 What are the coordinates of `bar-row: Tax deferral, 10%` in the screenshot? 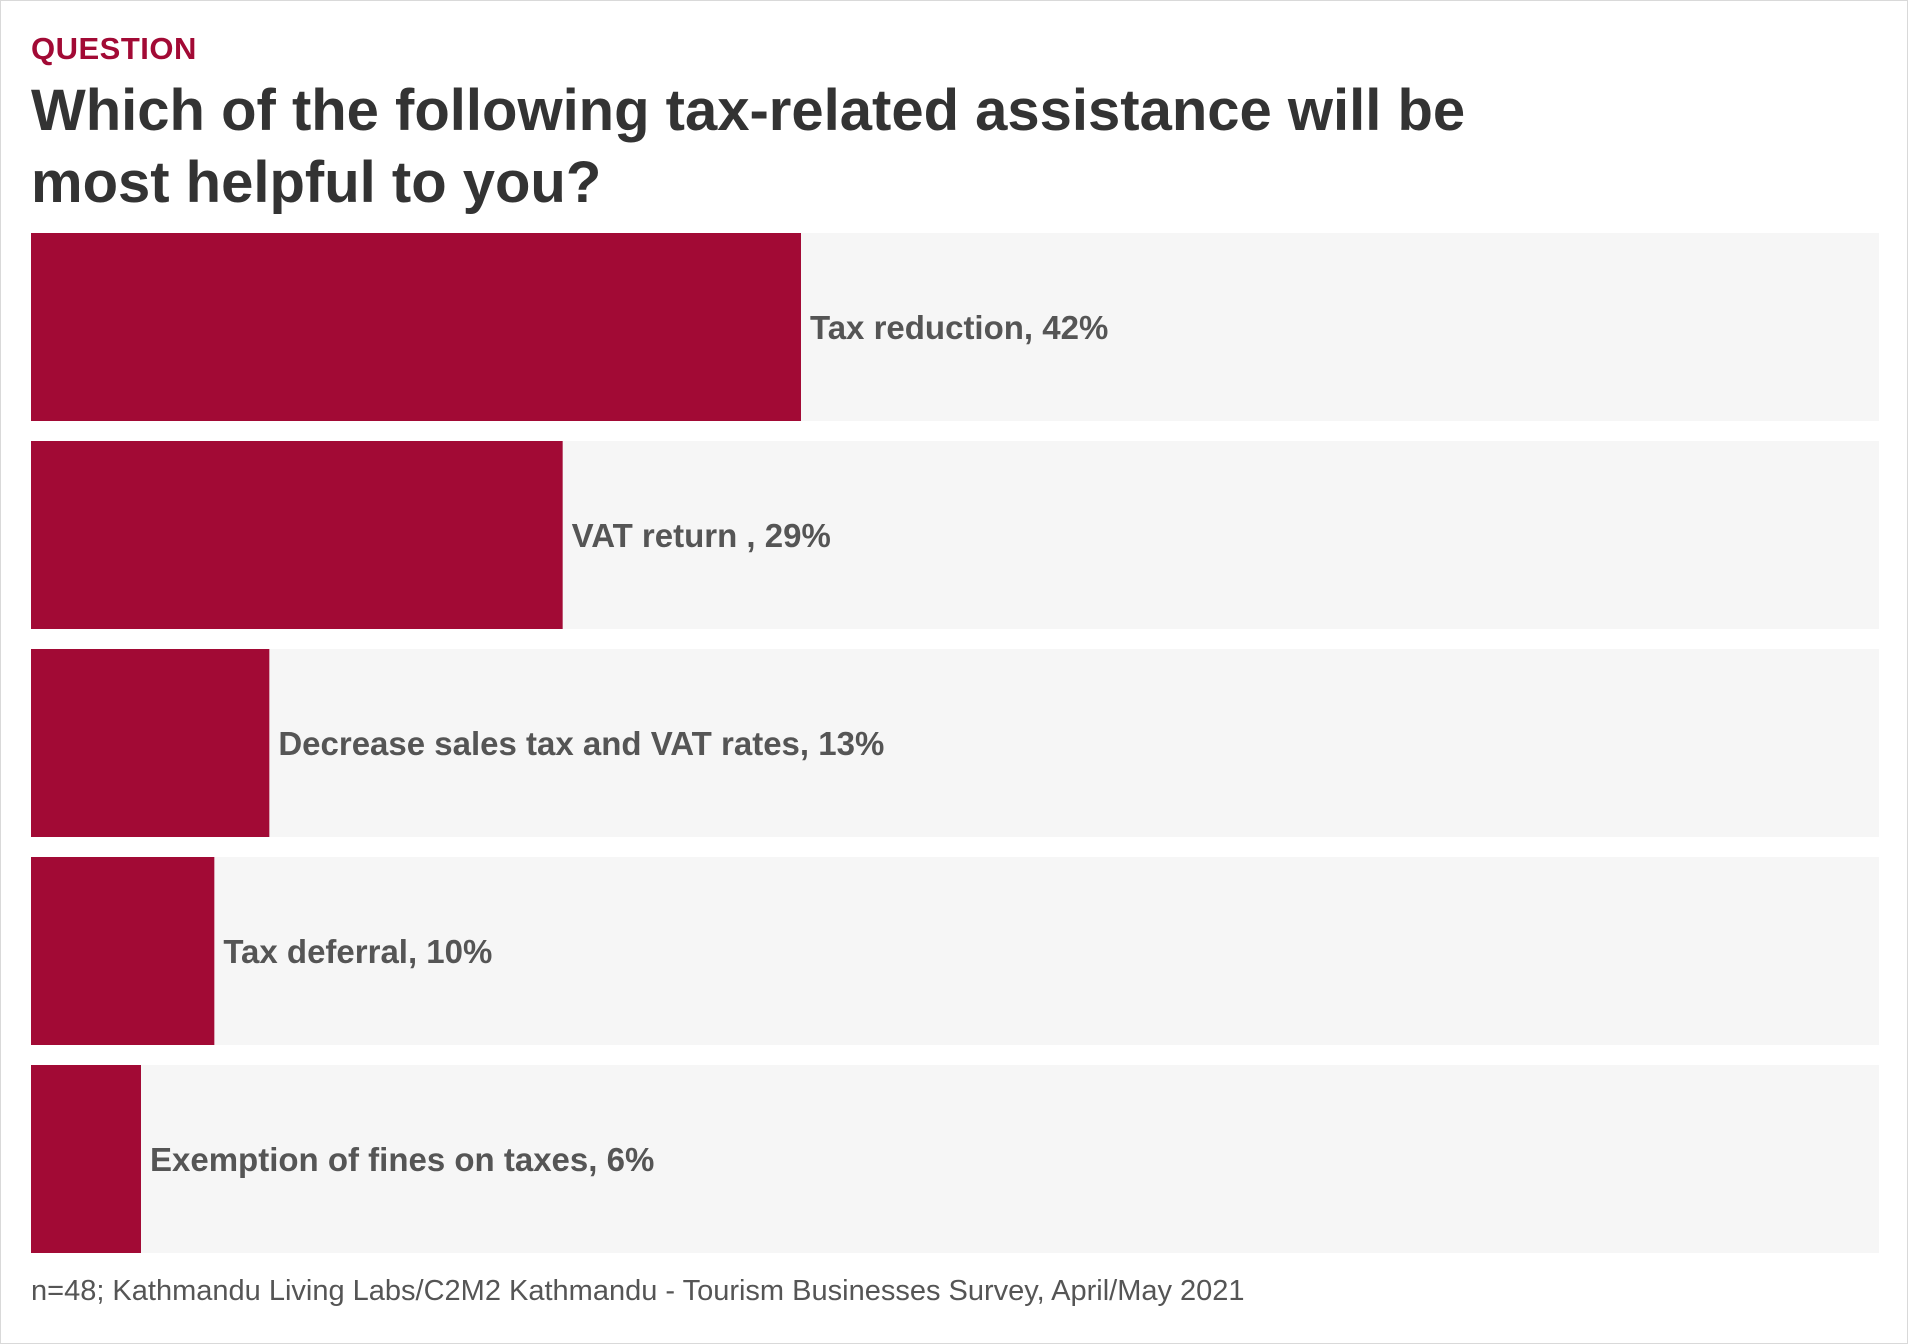 It's located at (955, 951).